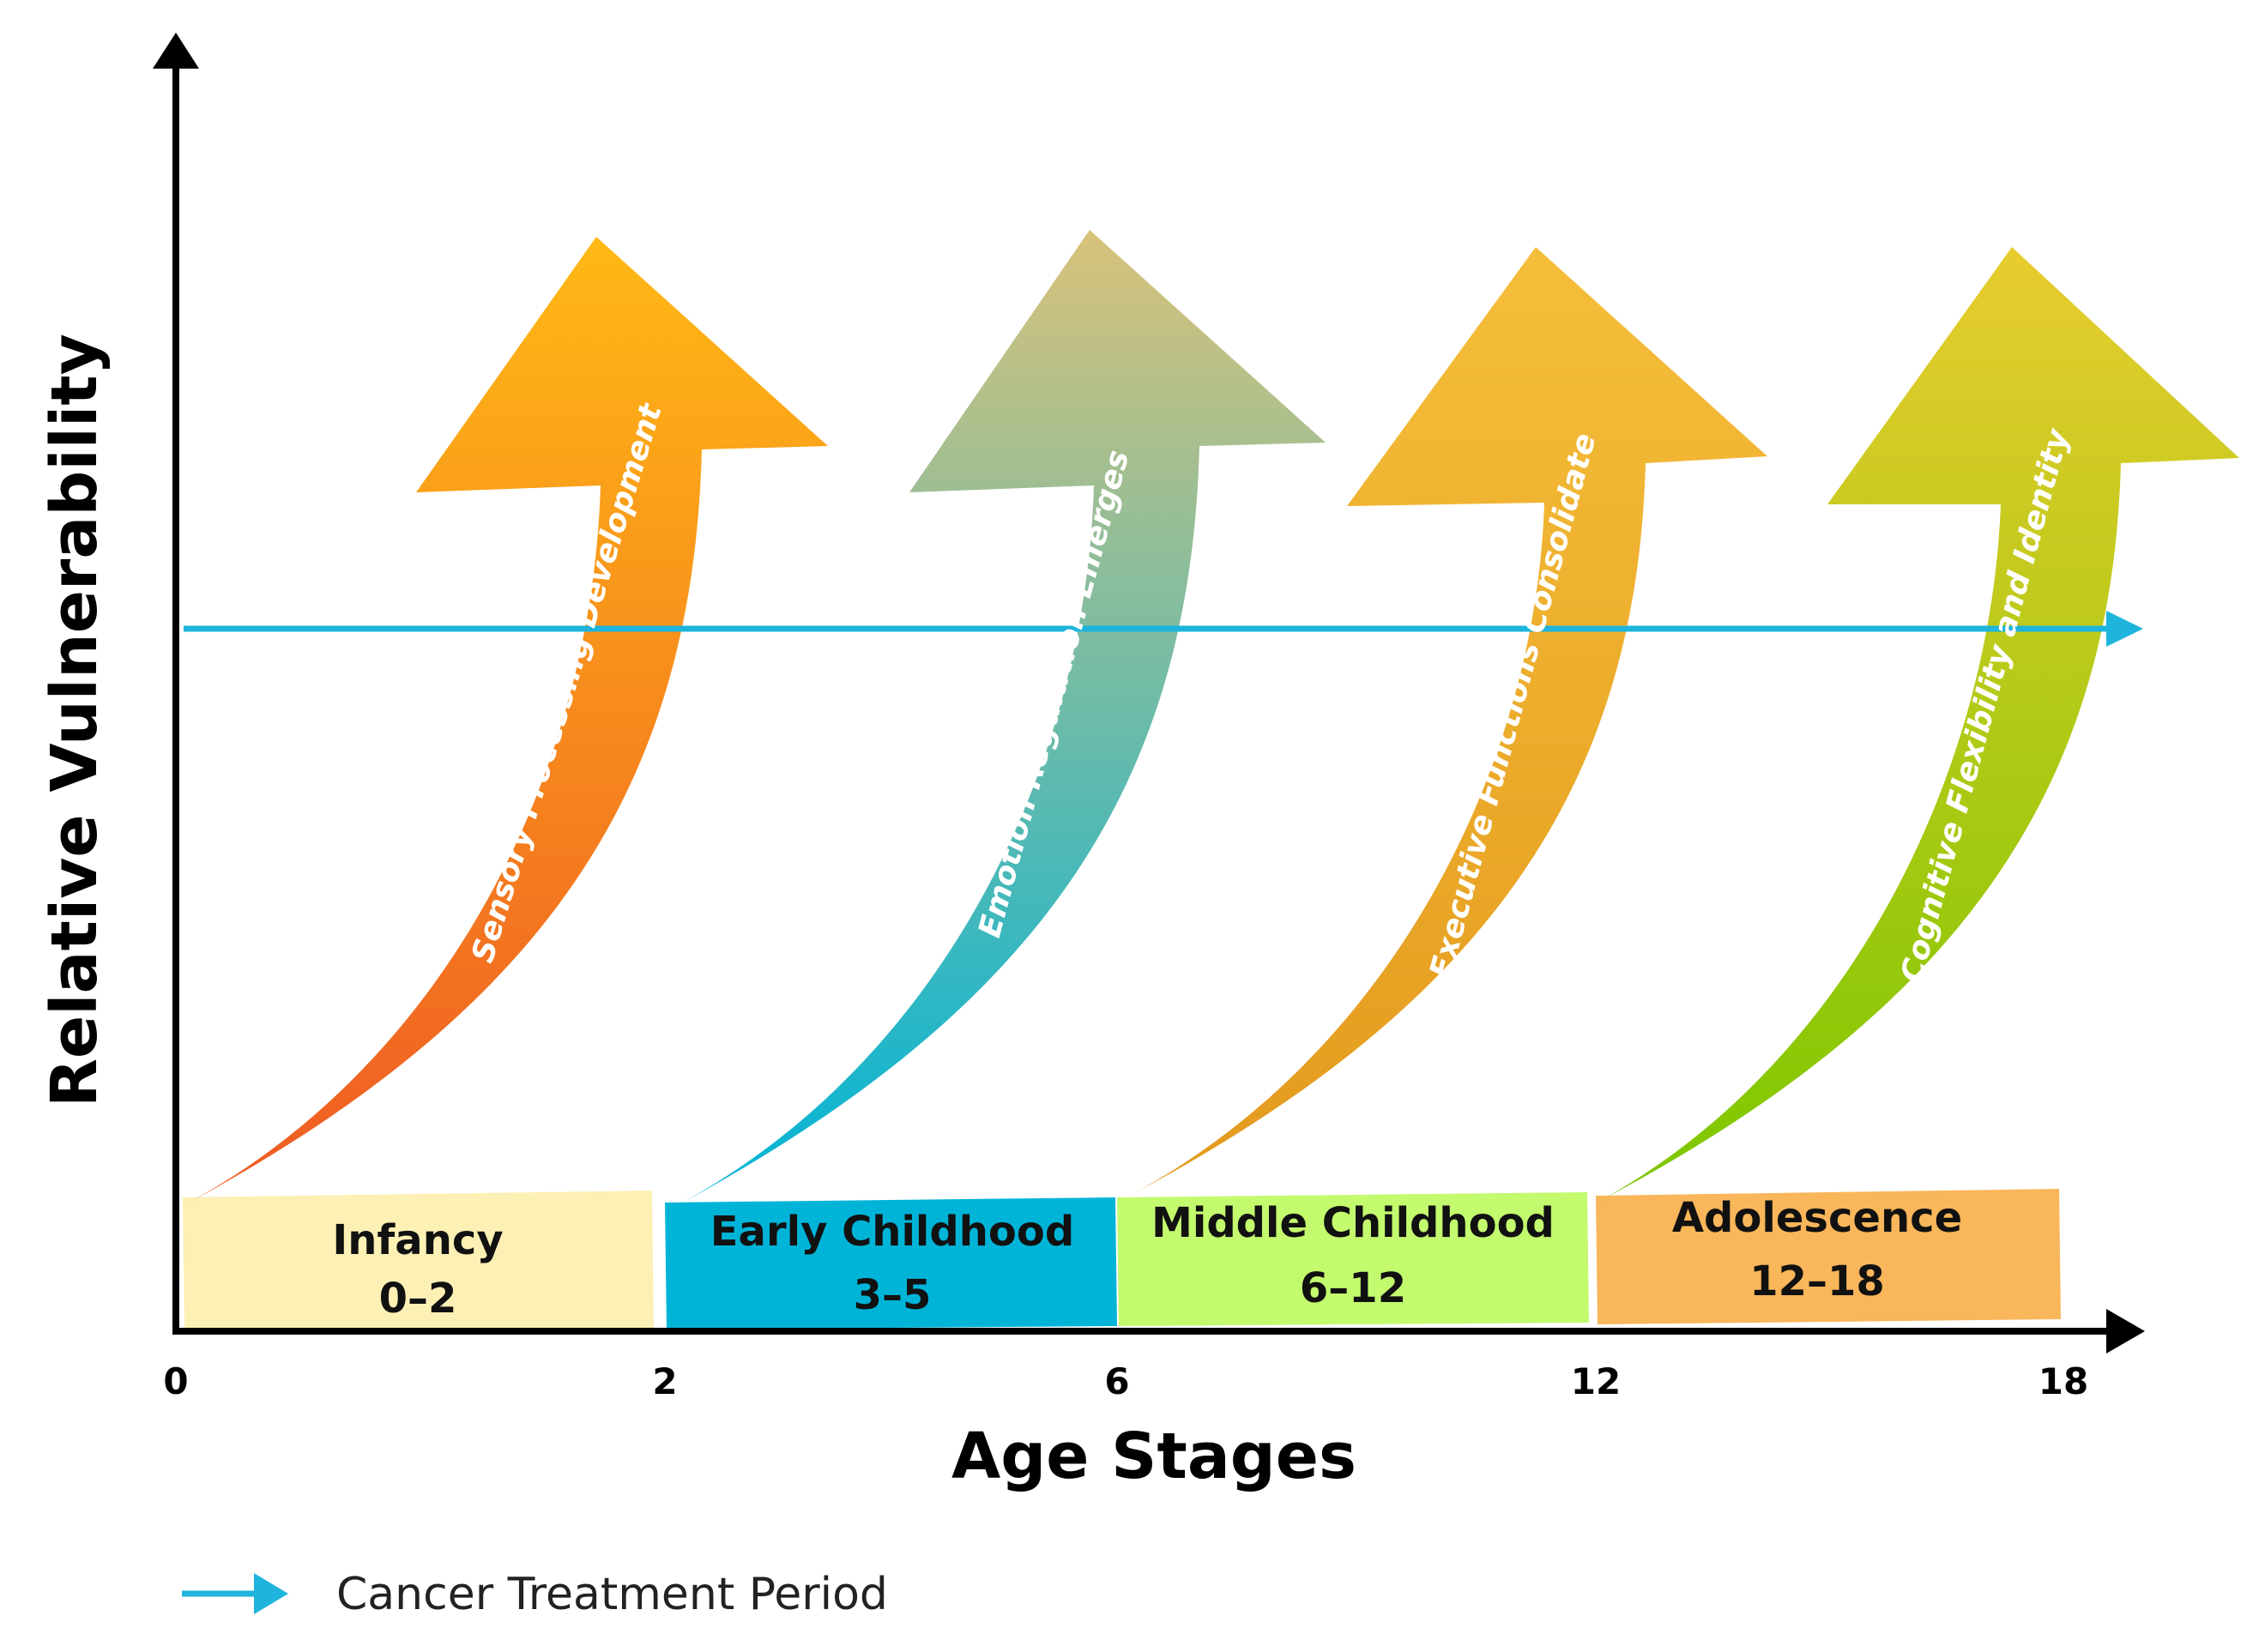  I want to click on y-axis-arrowhead, so click(176, 51).